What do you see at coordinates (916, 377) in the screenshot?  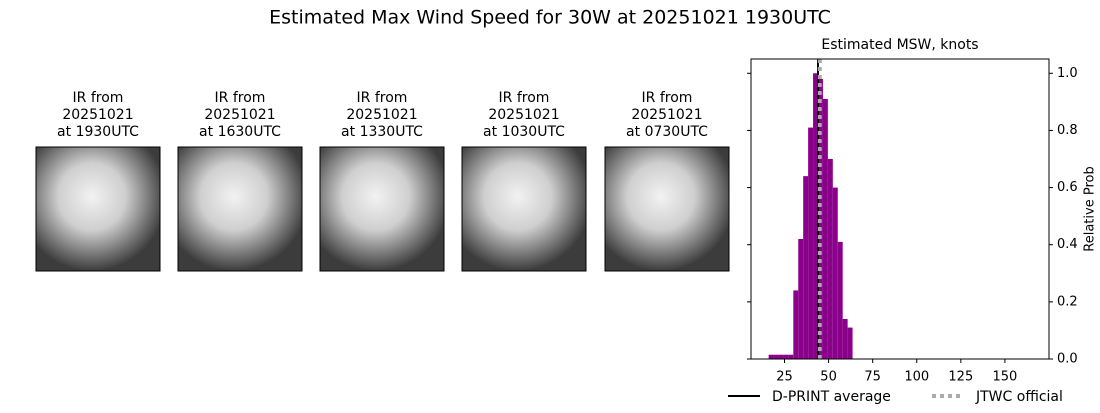 I see `x-tick-label: 100` at bounding box center [916, 377].